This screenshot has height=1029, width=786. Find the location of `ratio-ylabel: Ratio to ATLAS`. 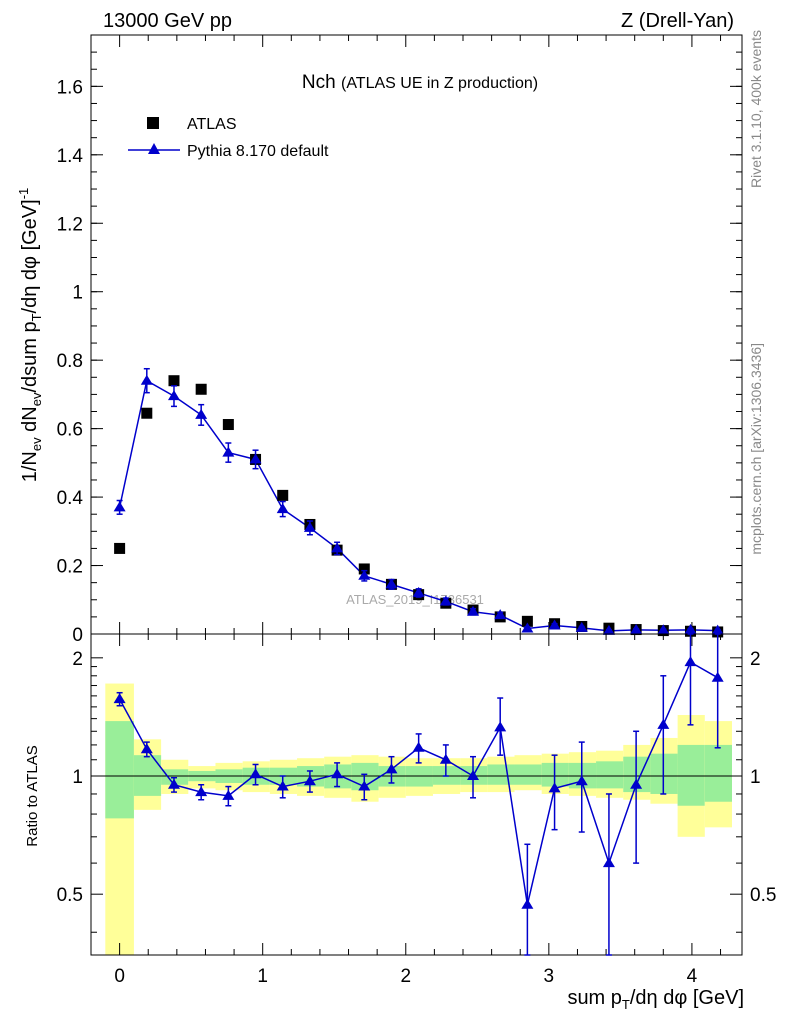

ratio-ylabel: Ratio to ATLAS is located at coordinates (32, 795).